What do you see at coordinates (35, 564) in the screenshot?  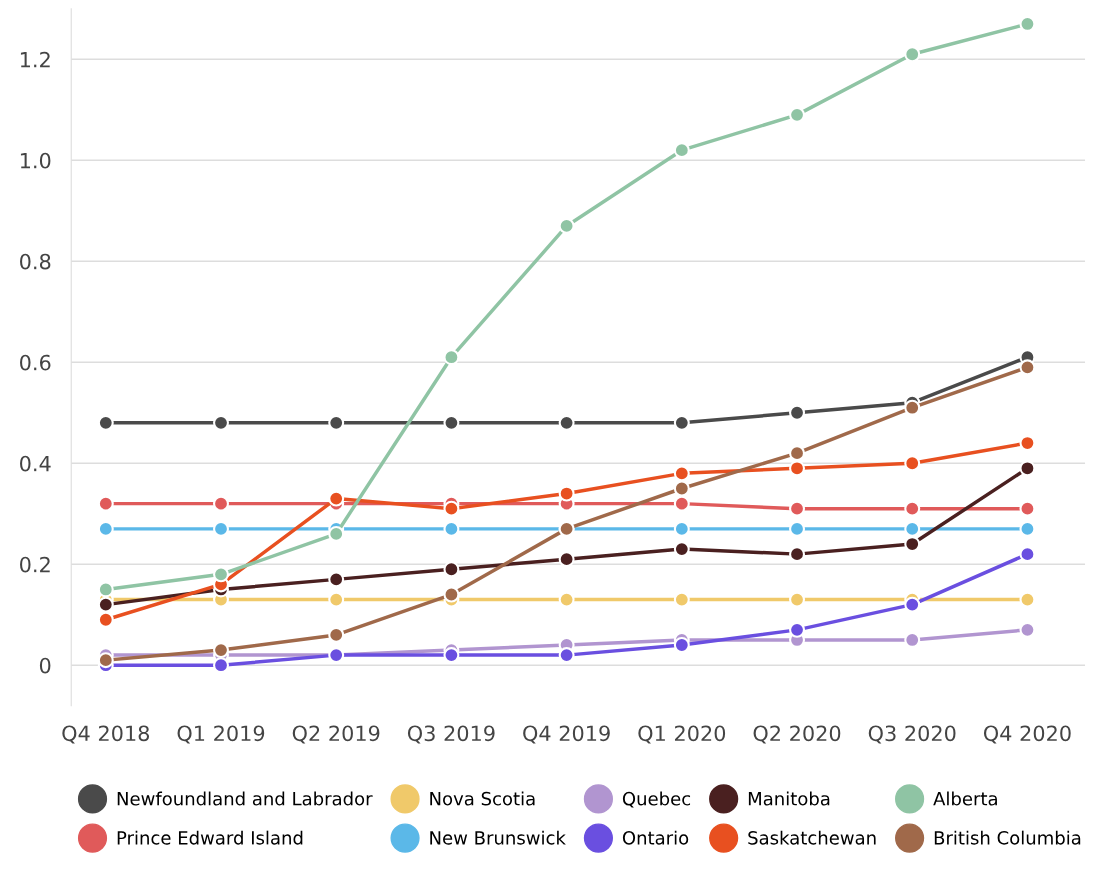 I see `y-tick-label: 0.2` at bounding box center [35, 564].